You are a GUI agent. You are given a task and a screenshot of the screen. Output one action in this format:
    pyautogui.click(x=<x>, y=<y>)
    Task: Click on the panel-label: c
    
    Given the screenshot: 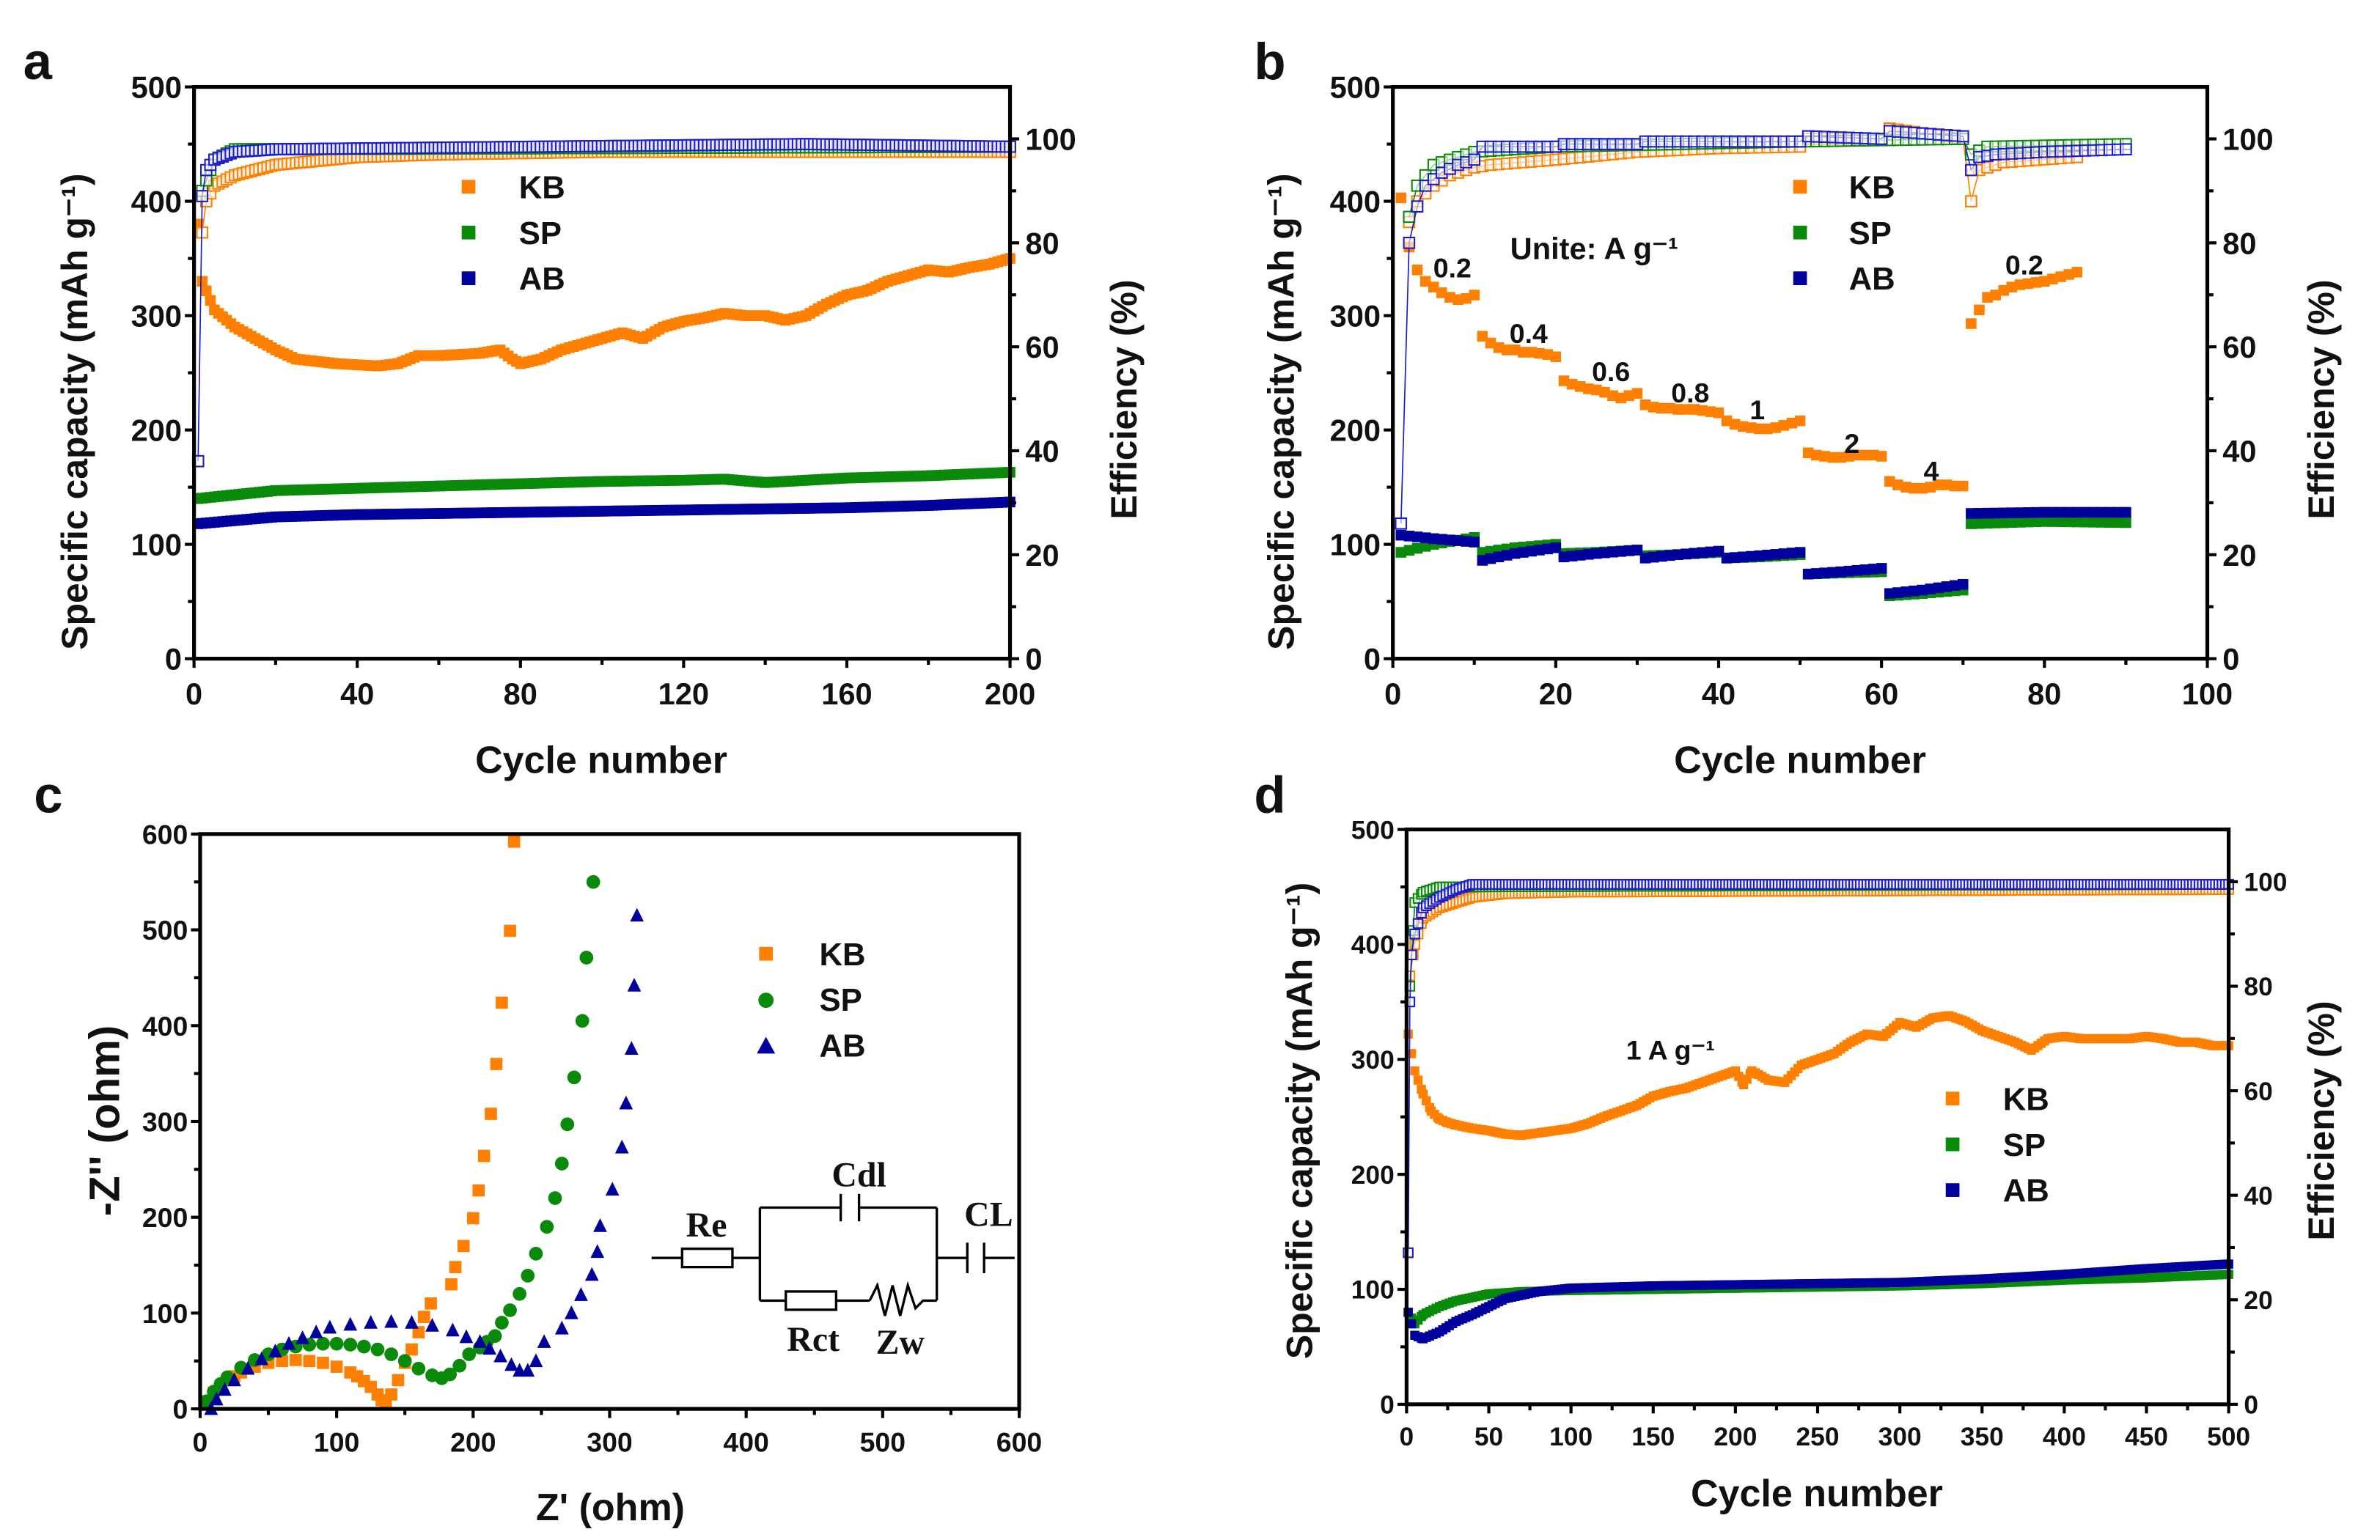 What is the action you would take?
    pyautogui.click(x=48, y=795)
    